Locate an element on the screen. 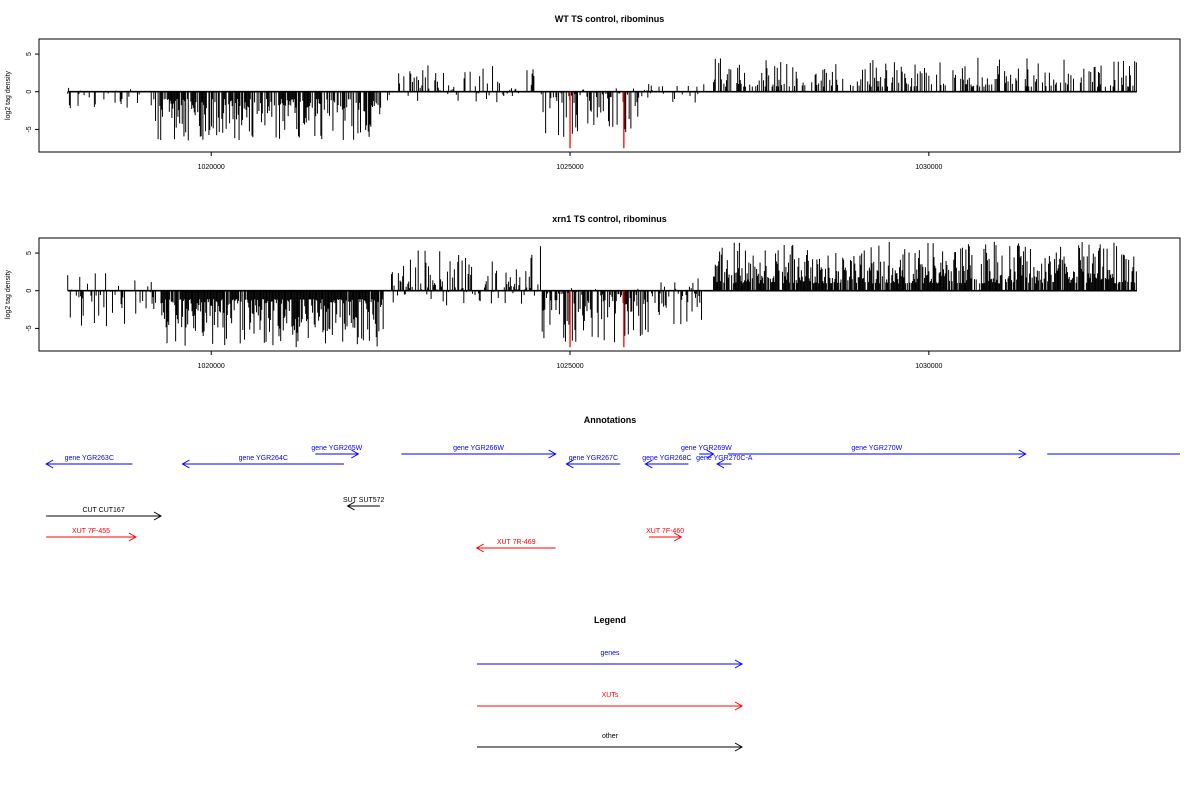  annotation-feature: gene YGR264C is located at coordinates (262, 462).